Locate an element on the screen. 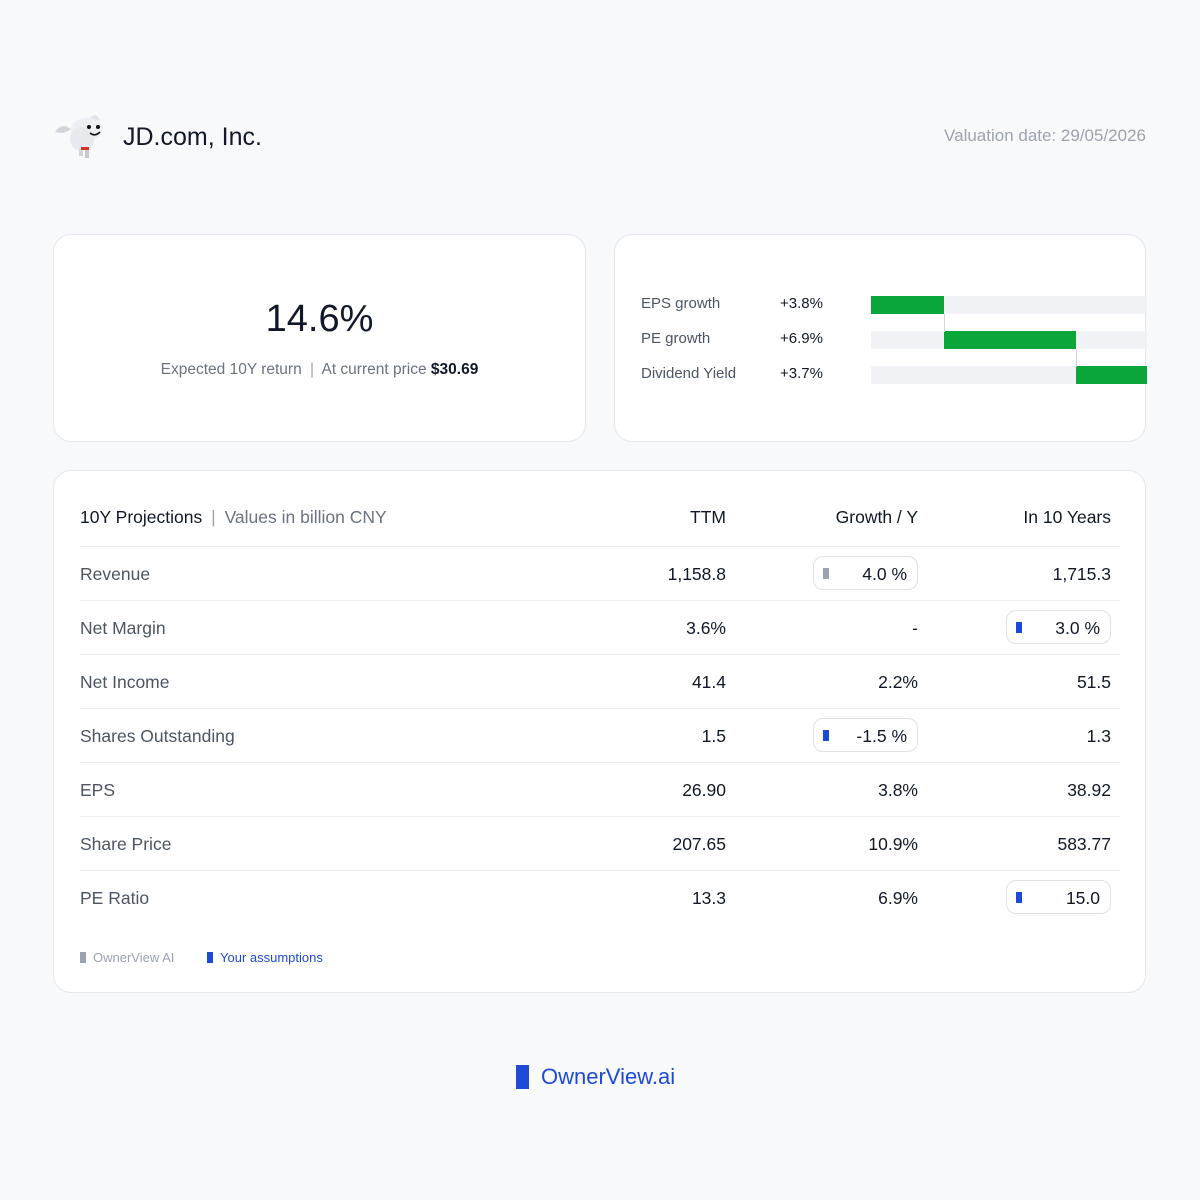 This screenshot has height=1200, width=1200. breakdown-bar-pe is located at coordinates (1010, 340).